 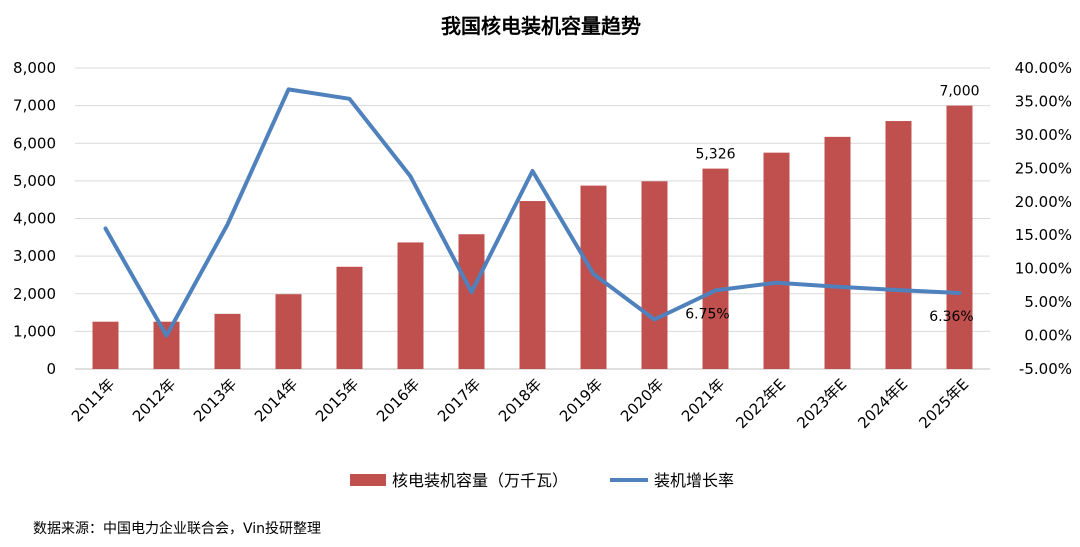 What do you see at coordinates (177, 528) in the screenshot?
I see `source-note: 数据来源：中国电力企业联合会，Vin投研整理` at bounding box center [177, 528].